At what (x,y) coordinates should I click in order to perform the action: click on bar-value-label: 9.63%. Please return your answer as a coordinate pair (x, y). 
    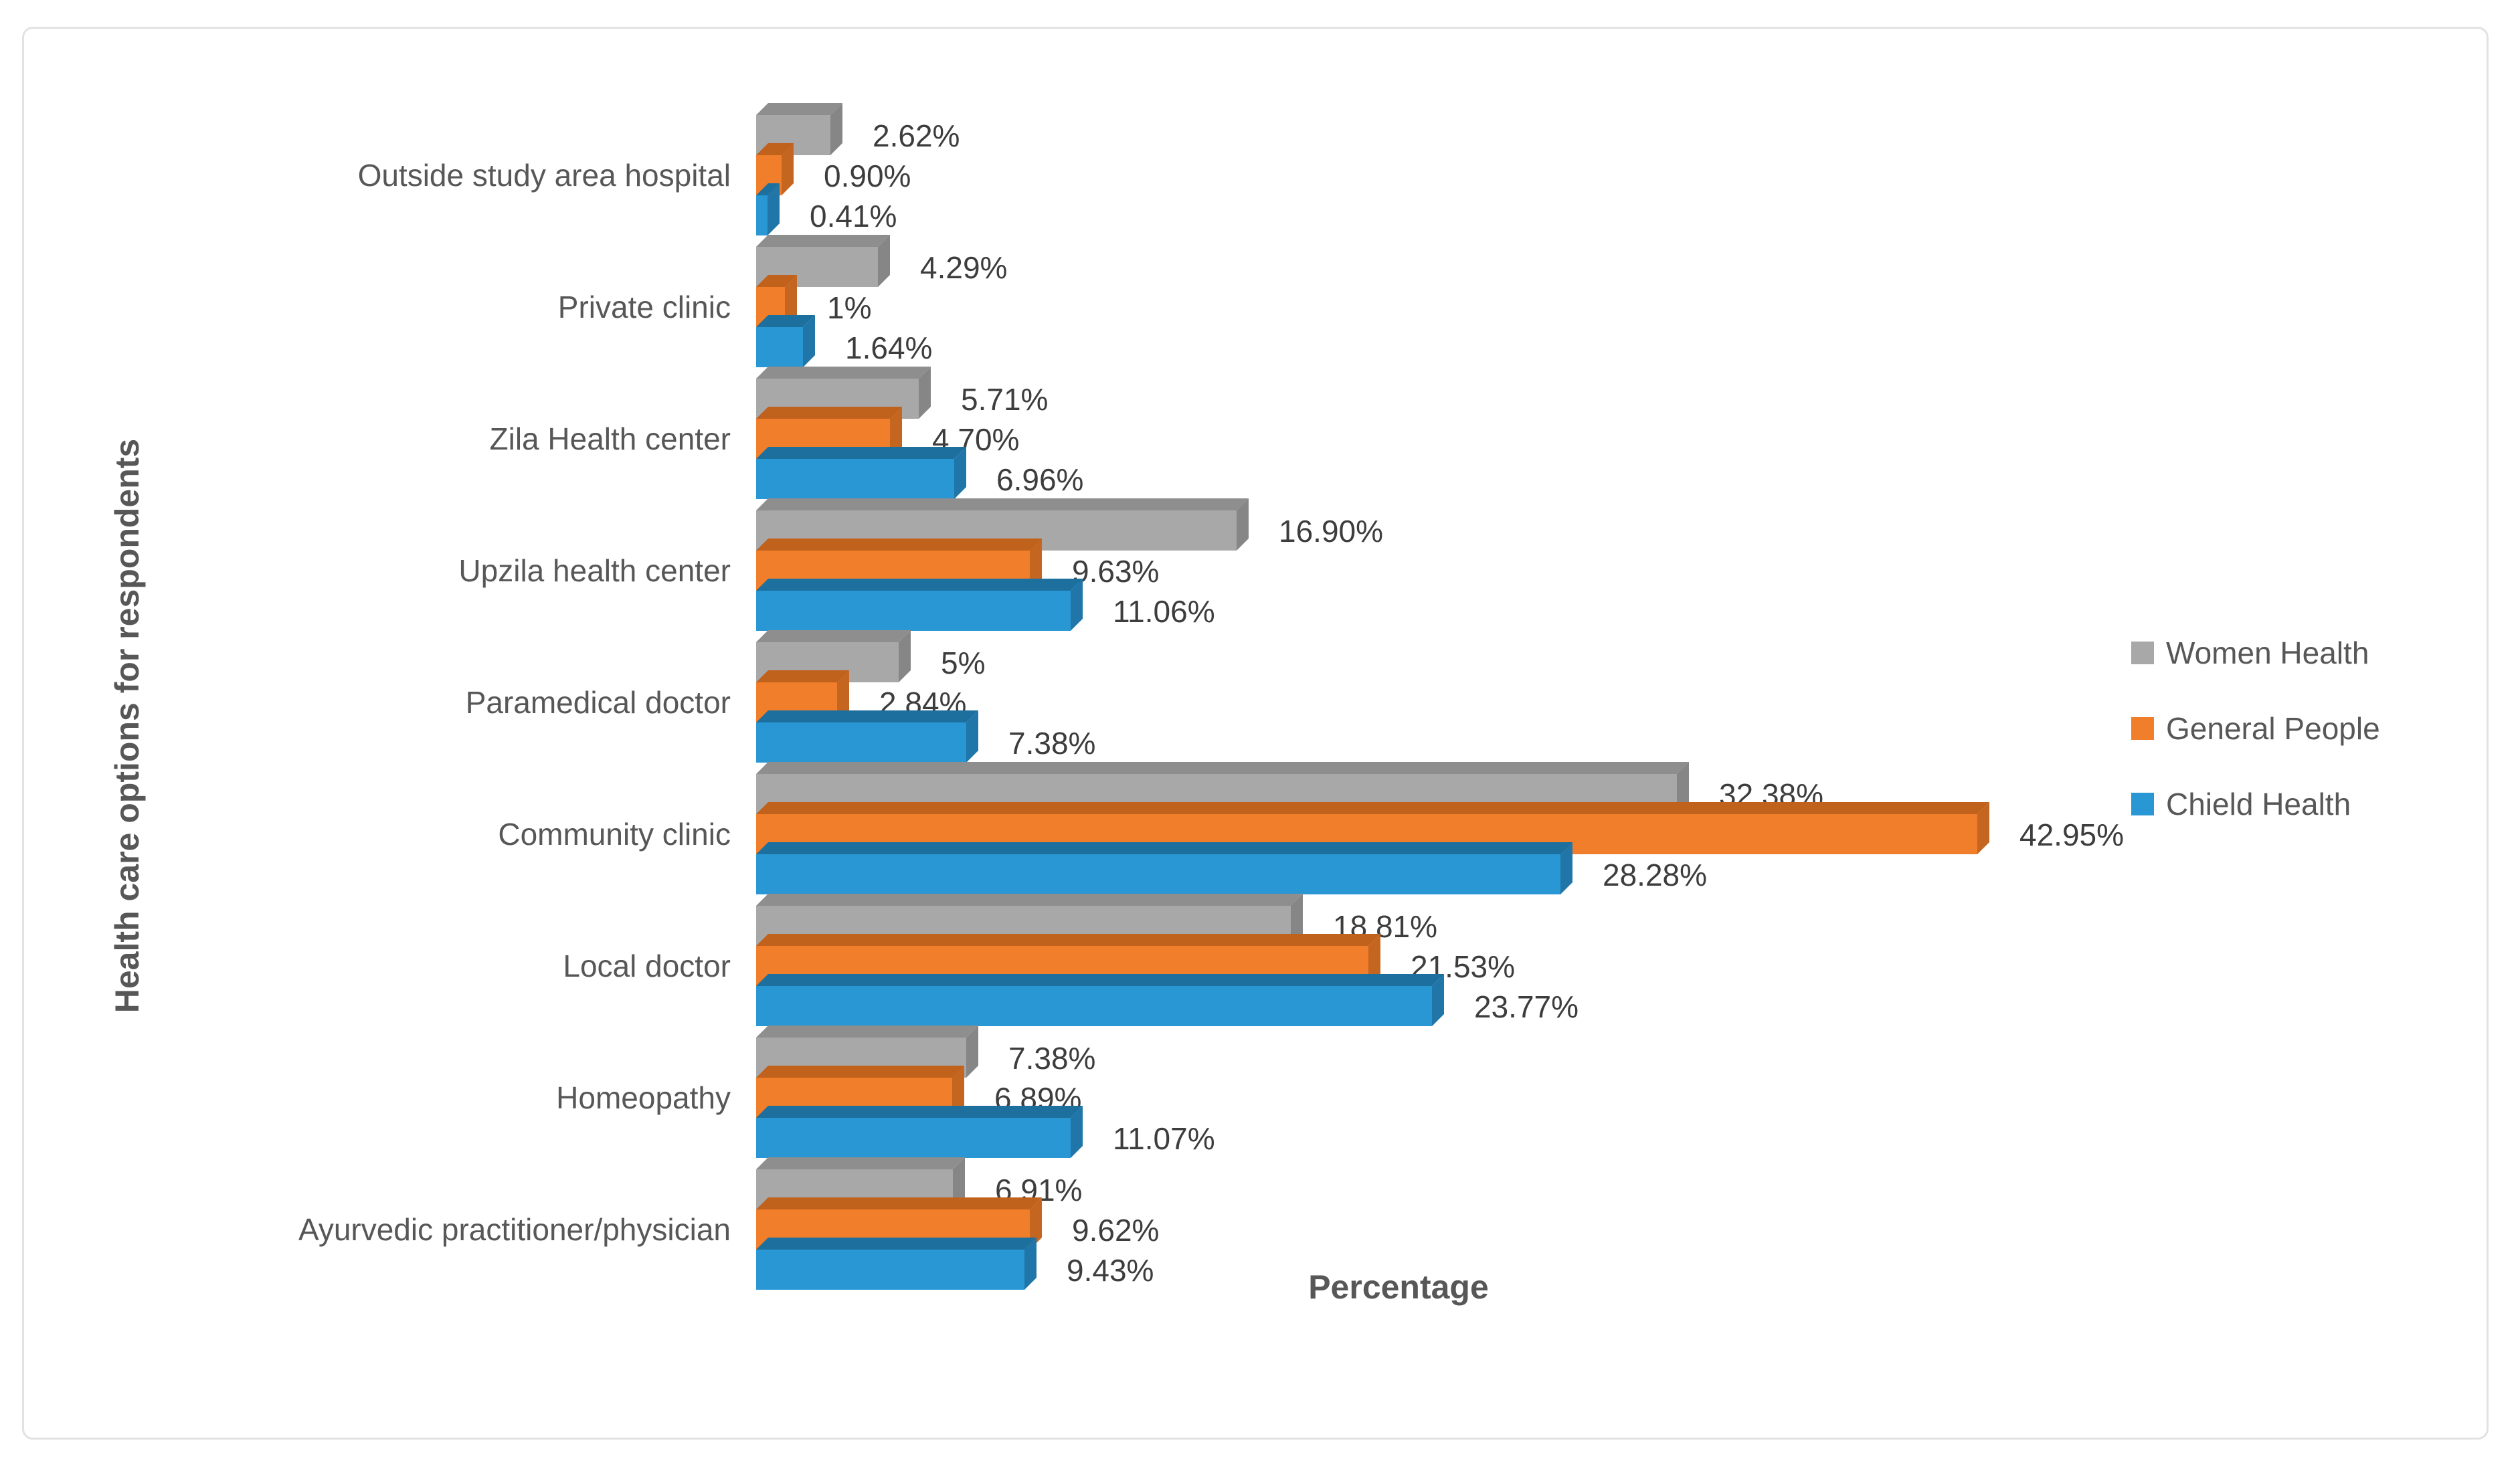
    Looking at the image, I should click on (1116, 571).